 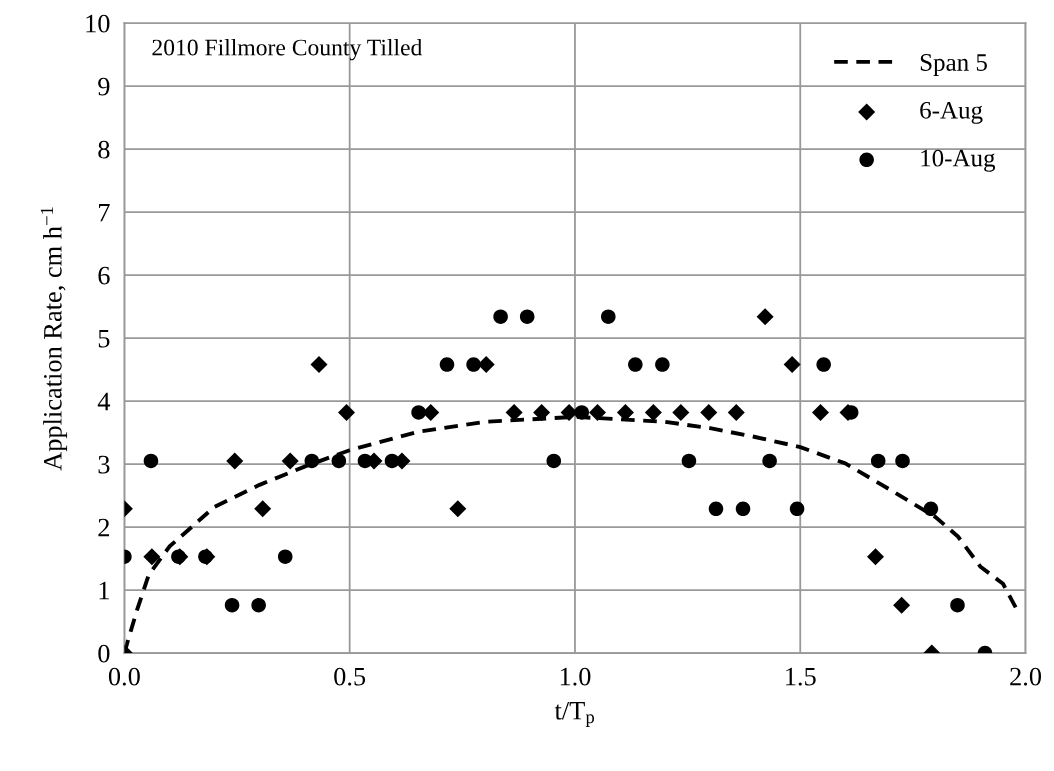 What do you see at coordinates (104, 86) in the screenshot?
I see `y-tick-label: 9` at bounding box center [104, 86].